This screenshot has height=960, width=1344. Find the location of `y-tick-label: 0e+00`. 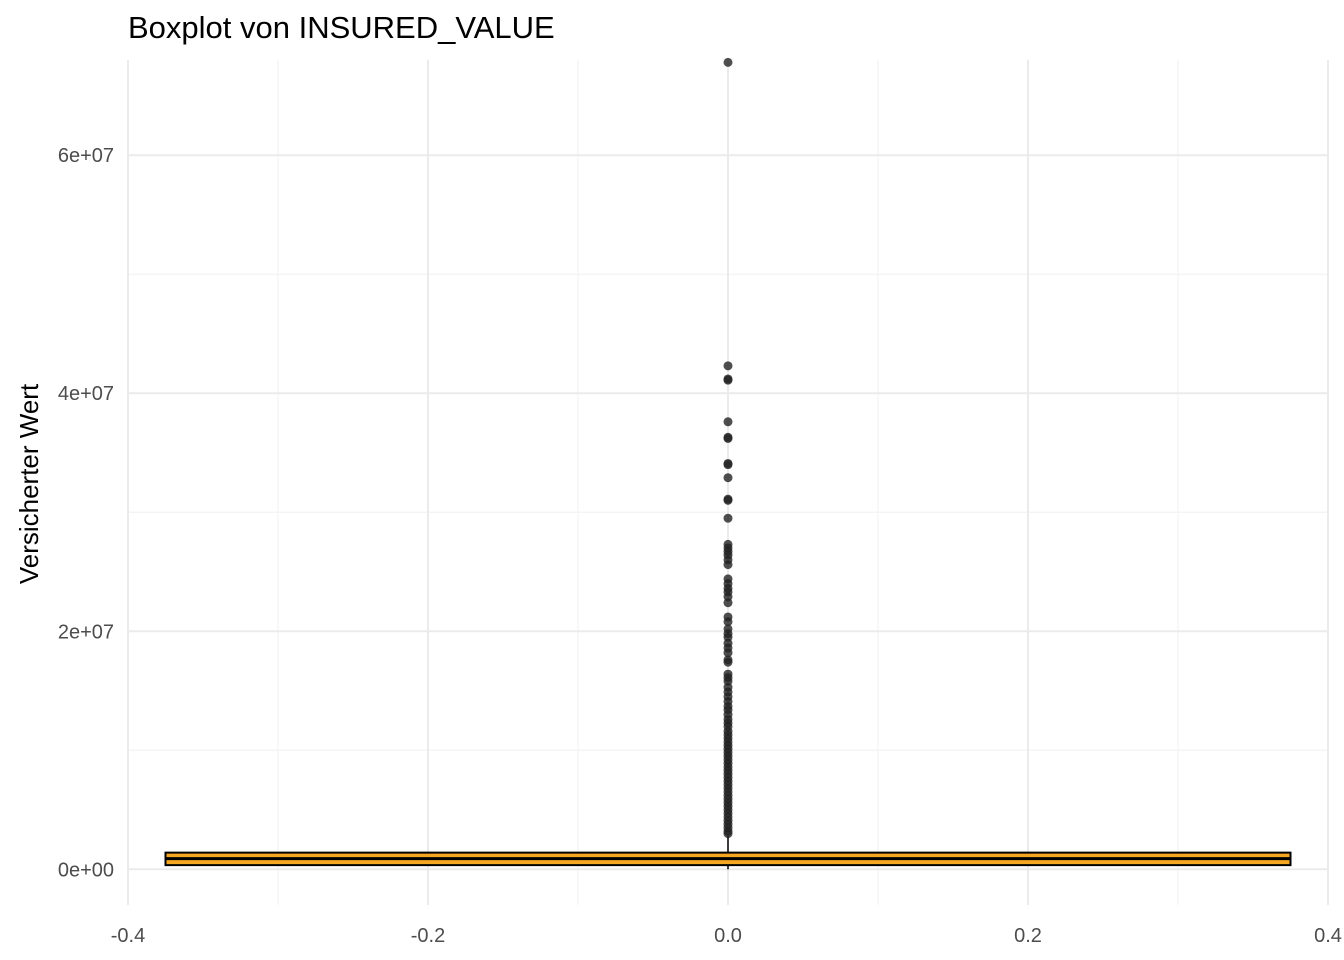

y-tick-label: 0e+00 is located at coordinates (86, 870).